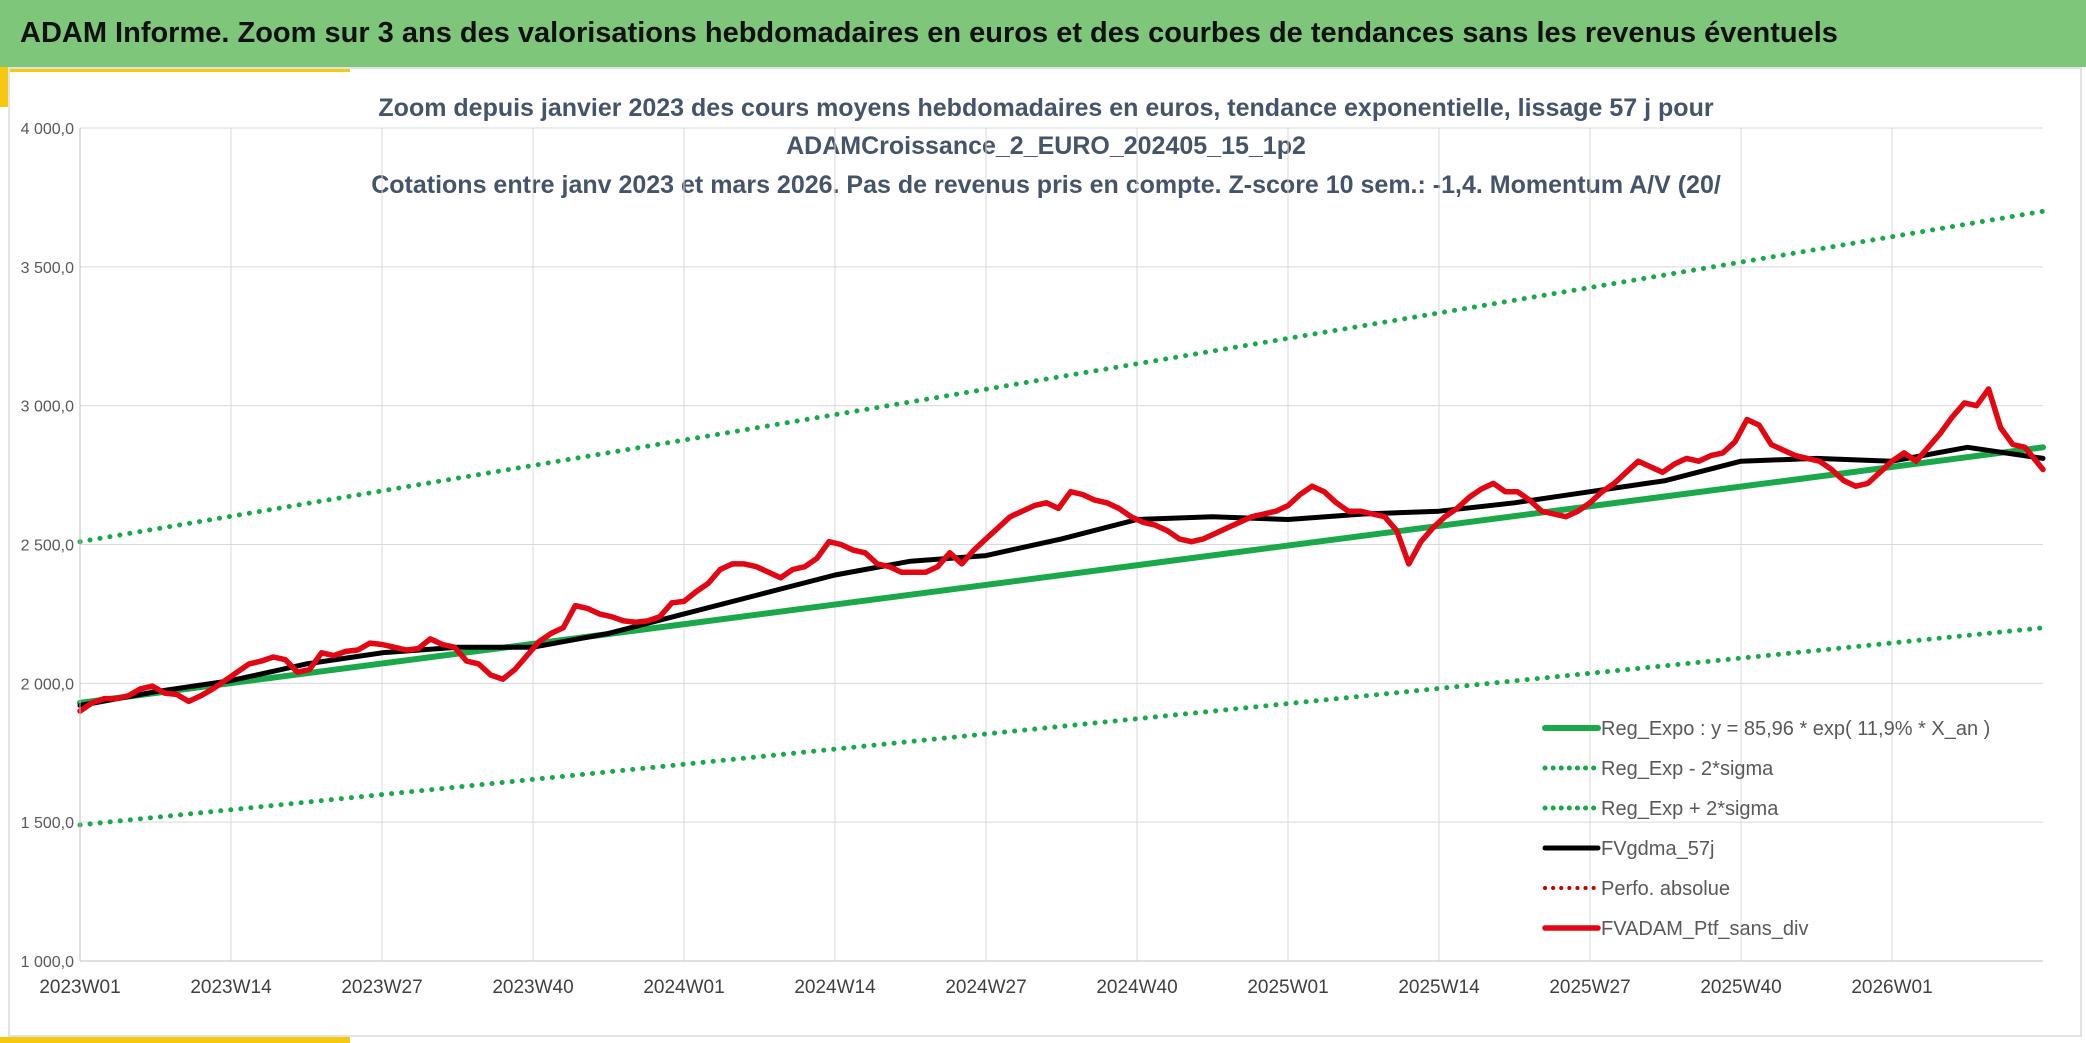 This screenshot has width=2086, height=1043. What do you see at coordinates (4, 87) in the screenshot?
I see `accent-bar-left` at bounding box center [4, 87].